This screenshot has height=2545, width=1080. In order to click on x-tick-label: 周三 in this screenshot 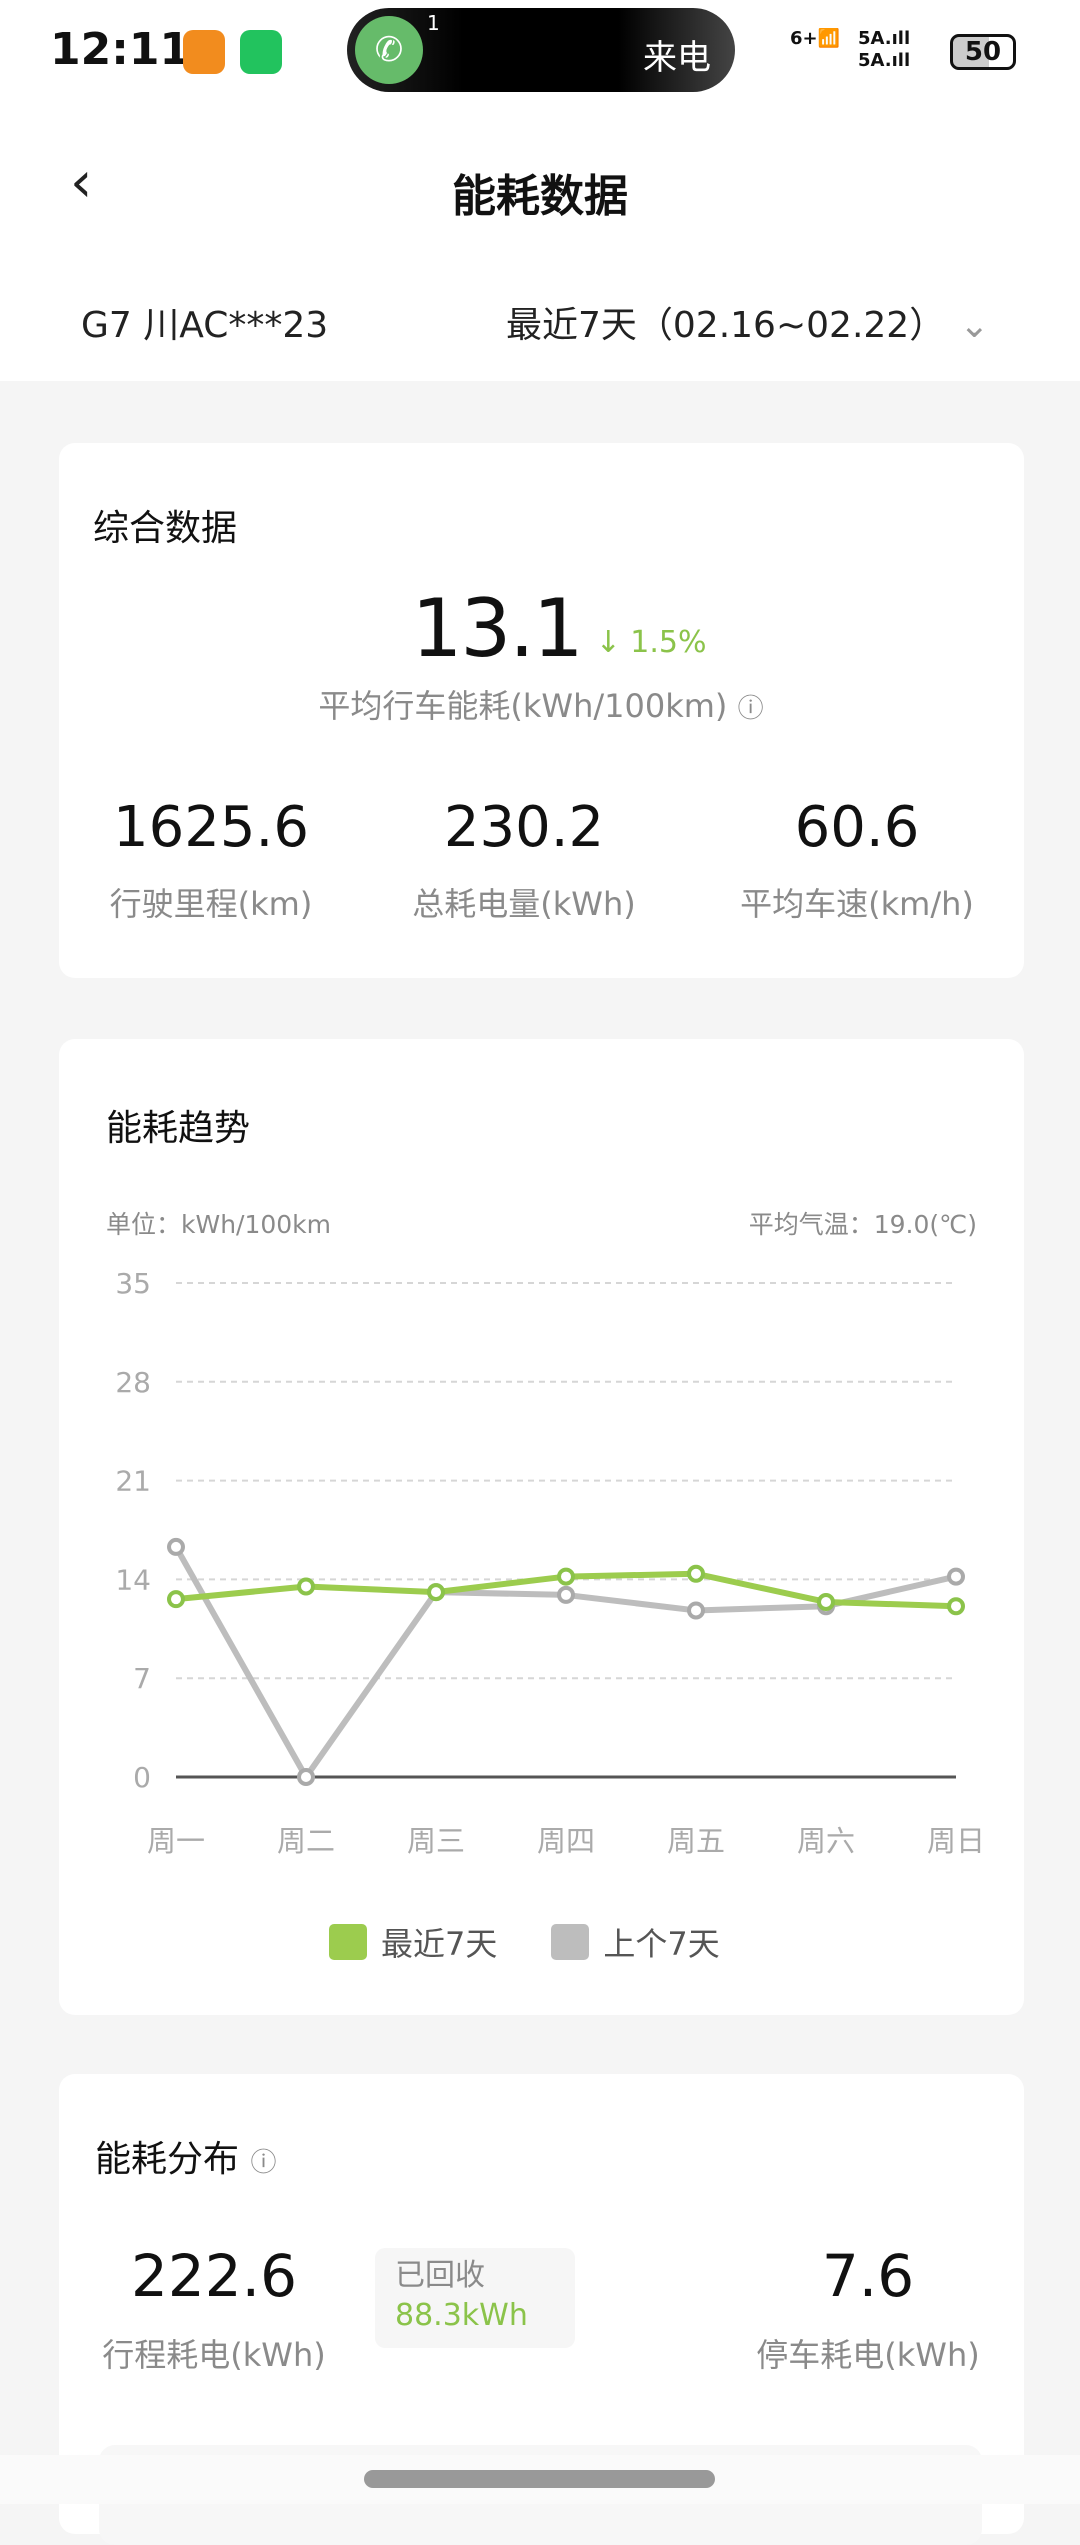, I will do `click(436, 1841)`.